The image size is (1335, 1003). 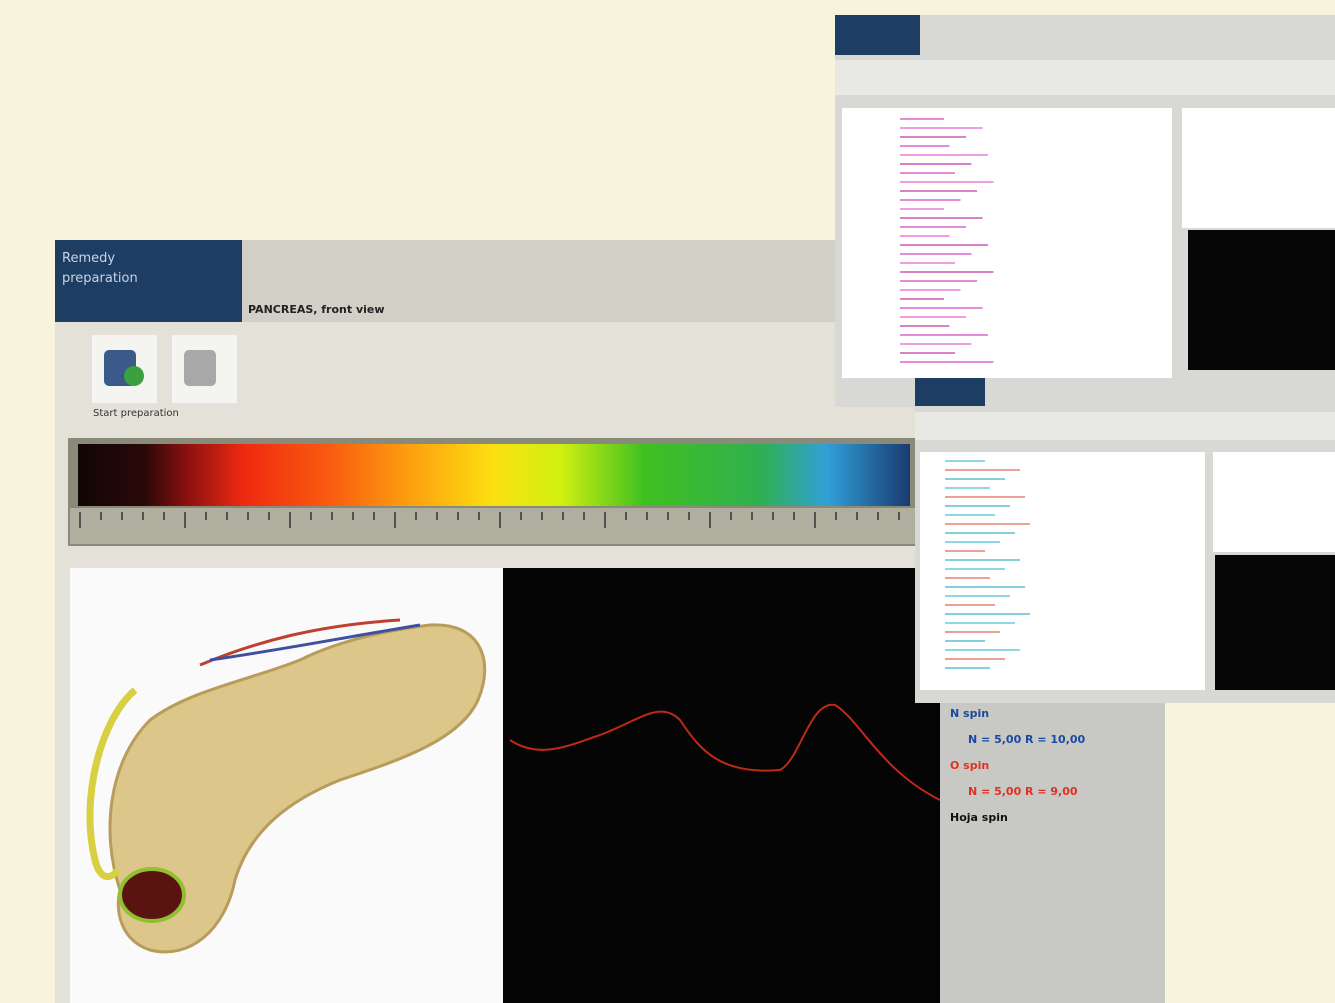 I want to click on artery, so click(x=300, y=642).